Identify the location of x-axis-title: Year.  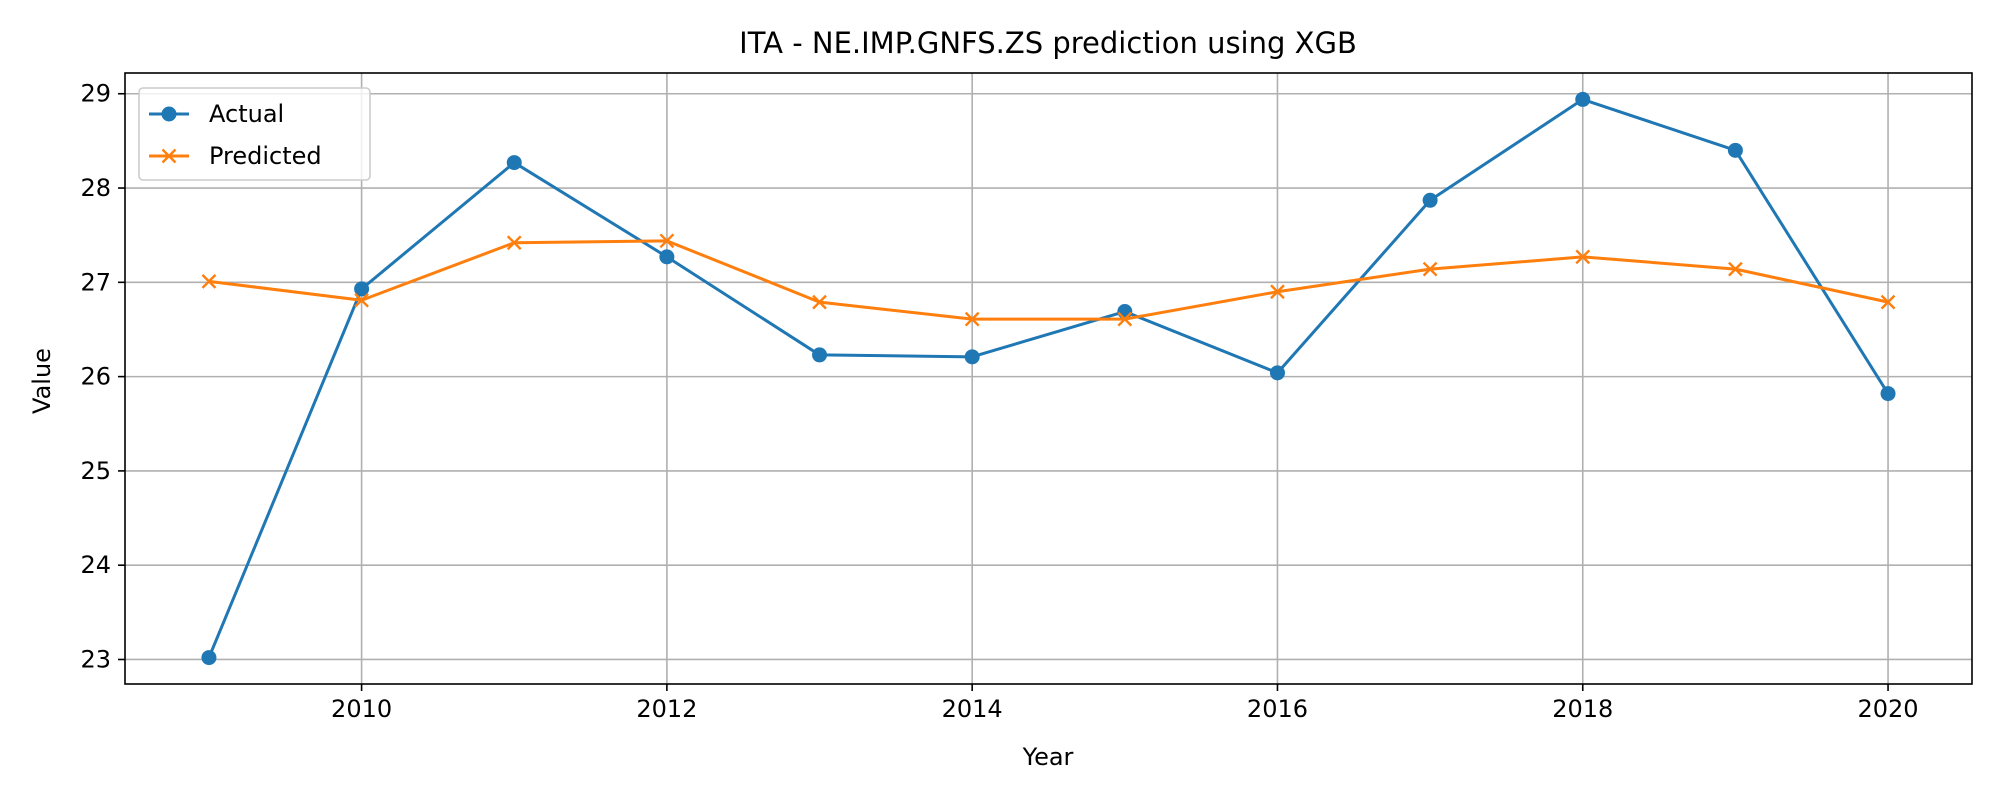
(1048, 757).